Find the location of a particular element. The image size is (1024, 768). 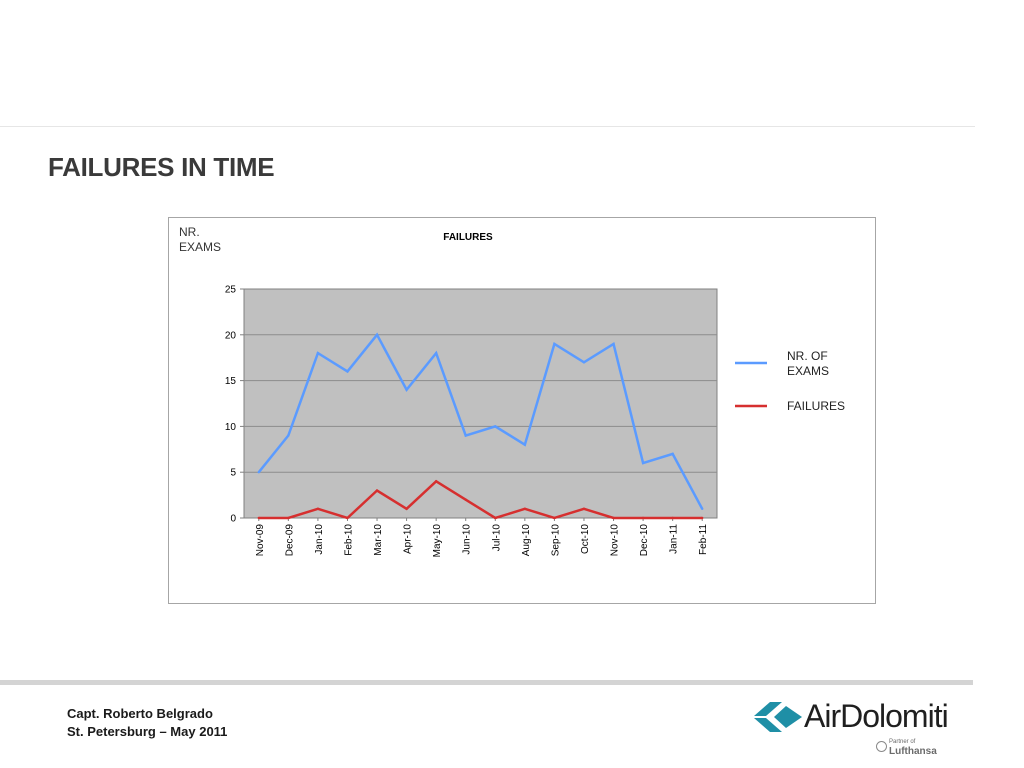

y-tick-label: 15 is located at coordinates (231, 381).